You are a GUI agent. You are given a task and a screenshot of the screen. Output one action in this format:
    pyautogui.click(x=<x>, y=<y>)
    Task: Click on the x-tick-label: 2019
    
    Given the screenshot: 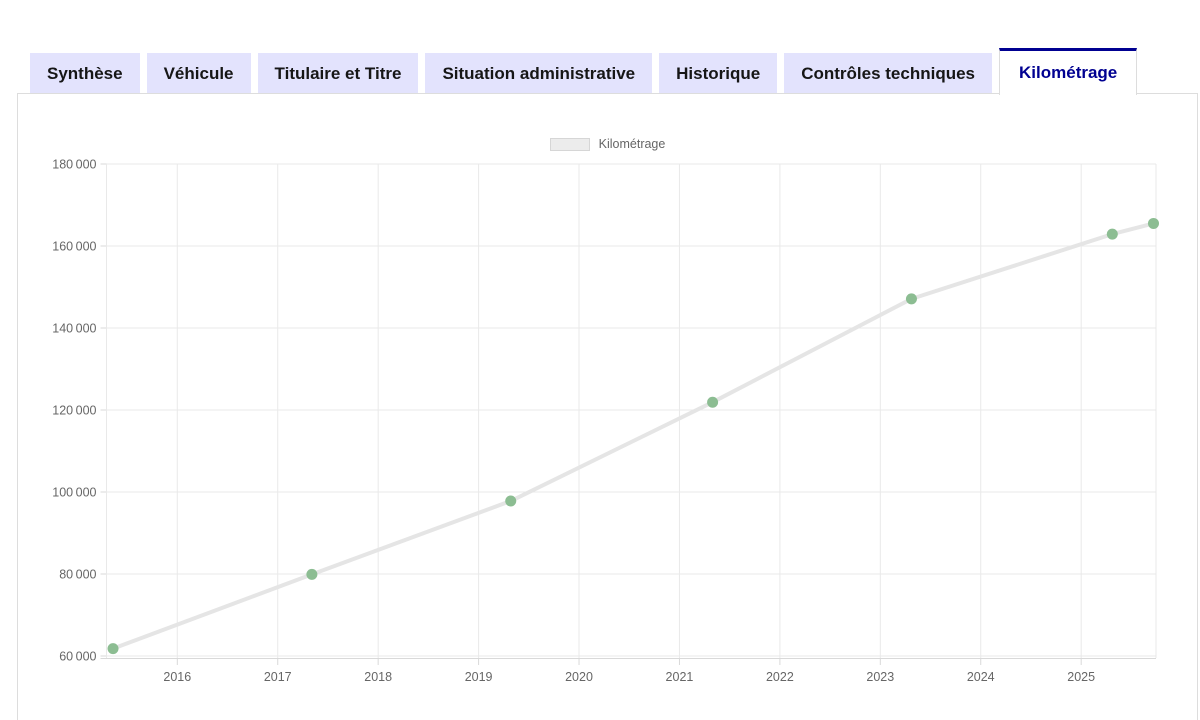 What is the action you would take?
    pyautogui.click(x=479, y=677)
    